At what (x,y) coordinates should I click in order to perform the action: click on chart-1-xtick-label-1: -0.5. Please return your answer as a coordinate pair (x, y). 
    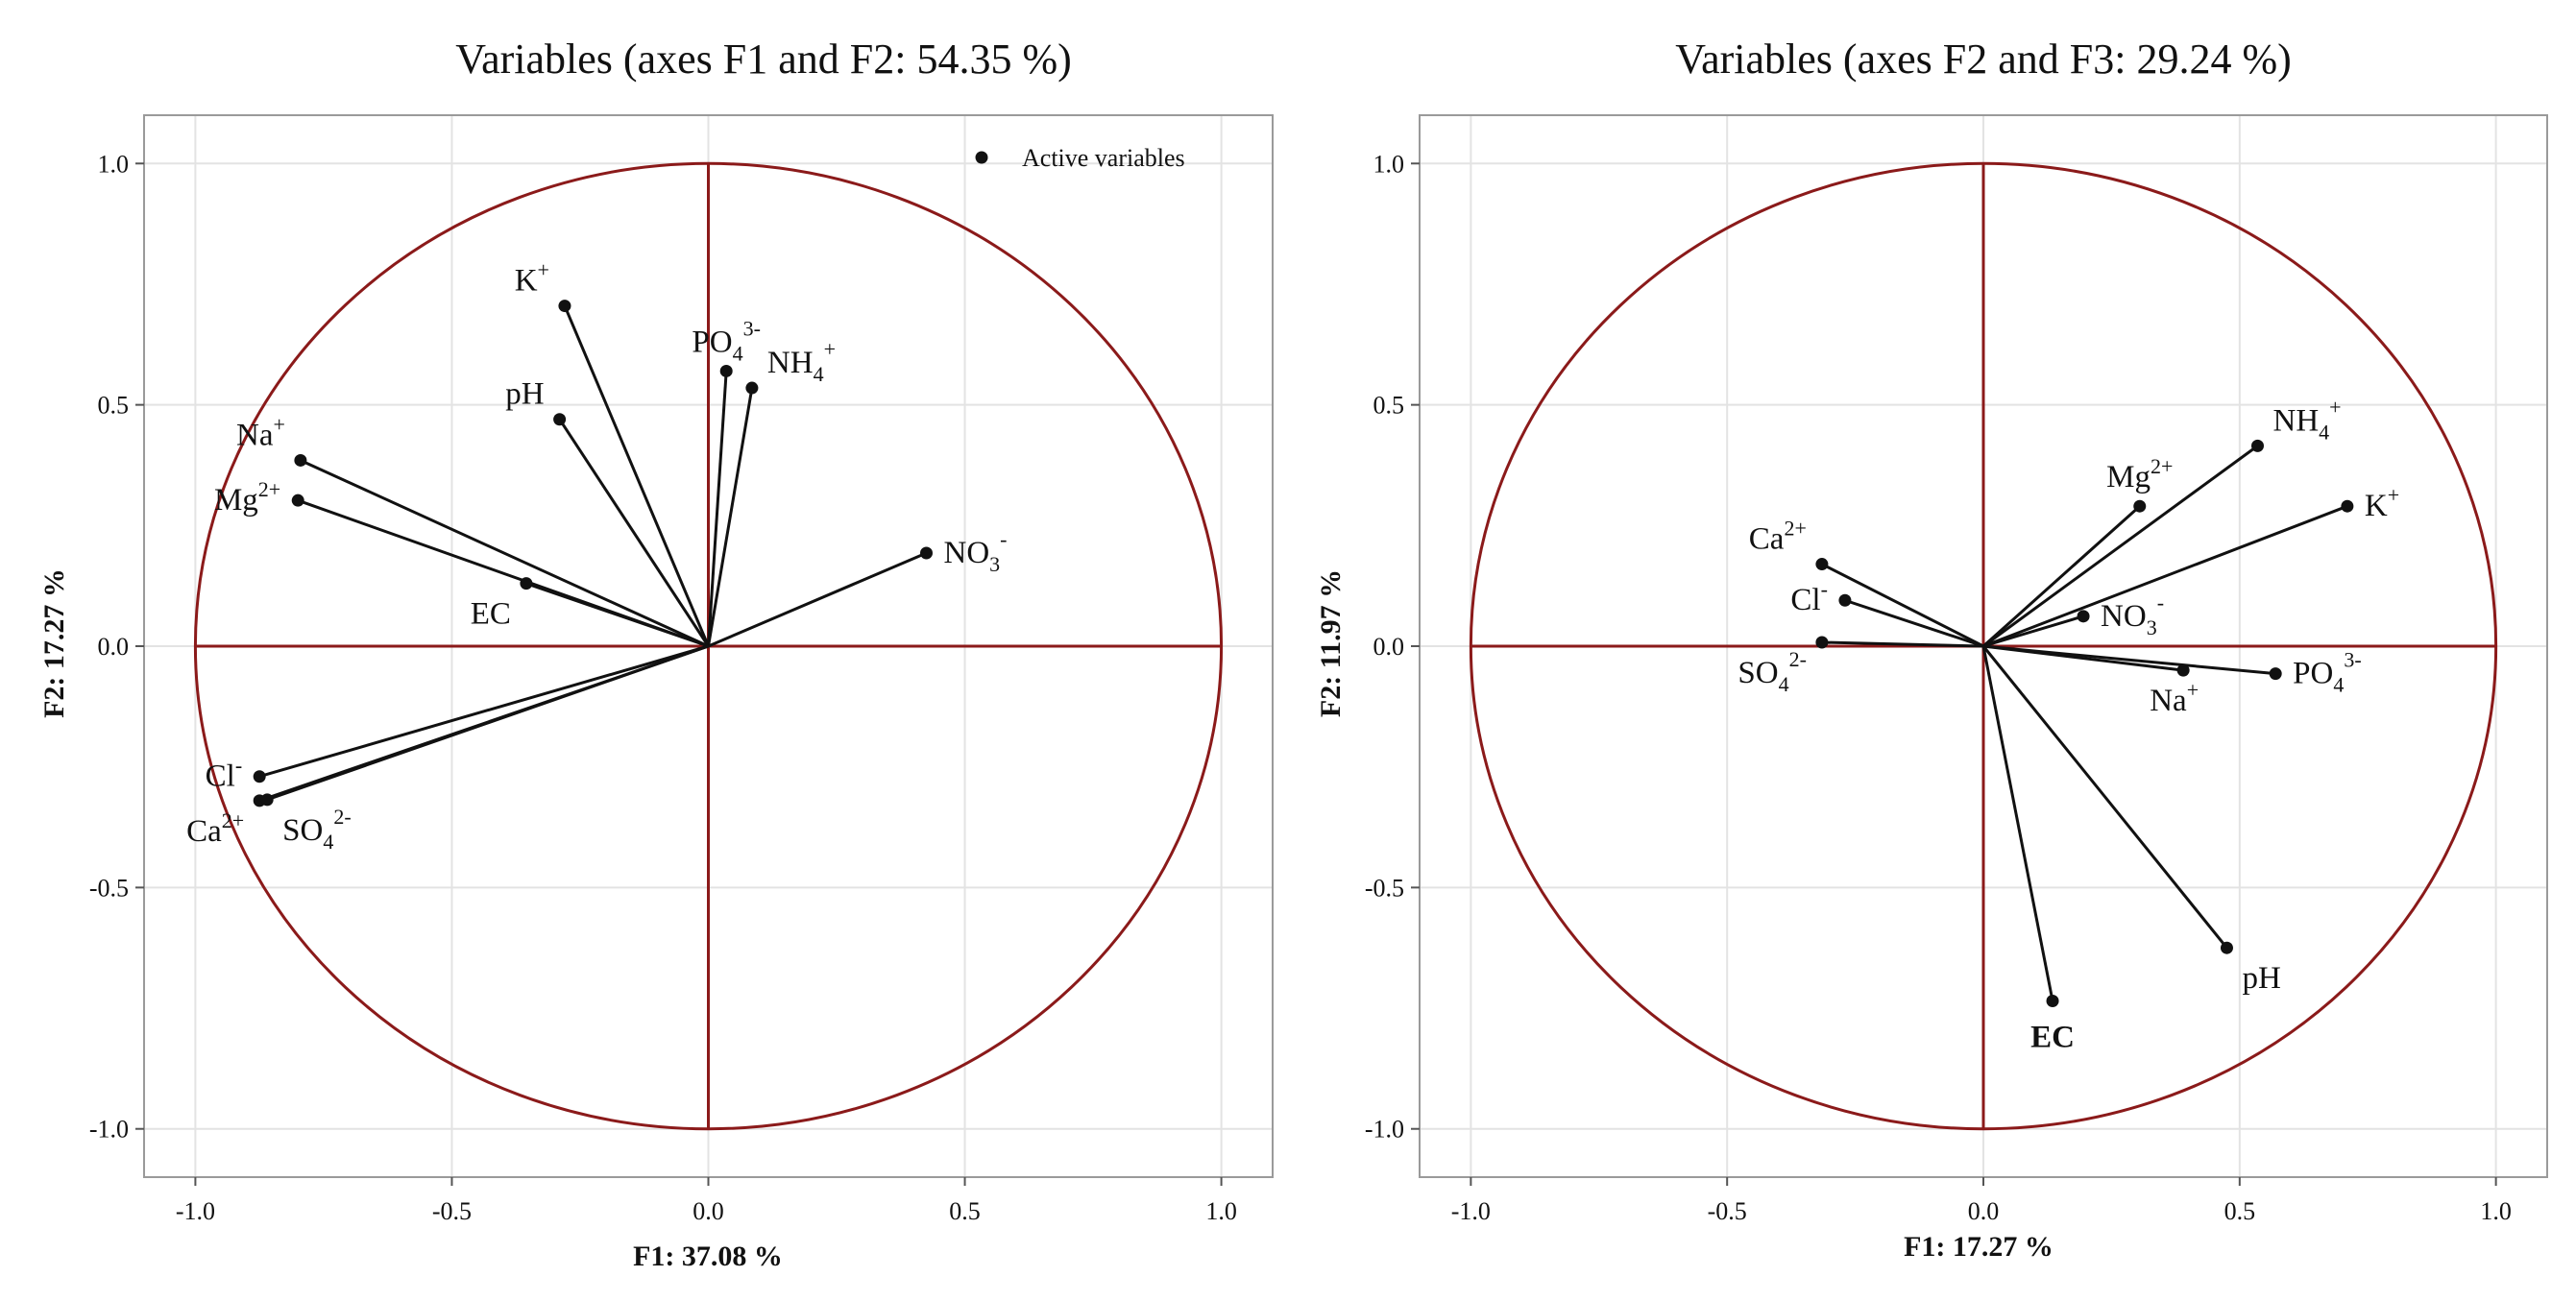
    Looking at the image, I should click on (452, 1211).